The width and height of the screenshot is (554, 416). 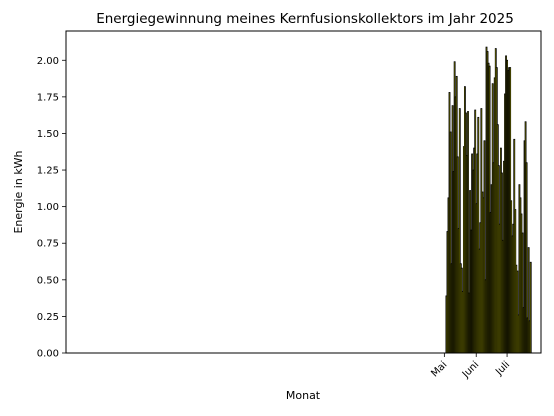 I want to click on x-axis-label: Monat, so click(x=303, y=395).